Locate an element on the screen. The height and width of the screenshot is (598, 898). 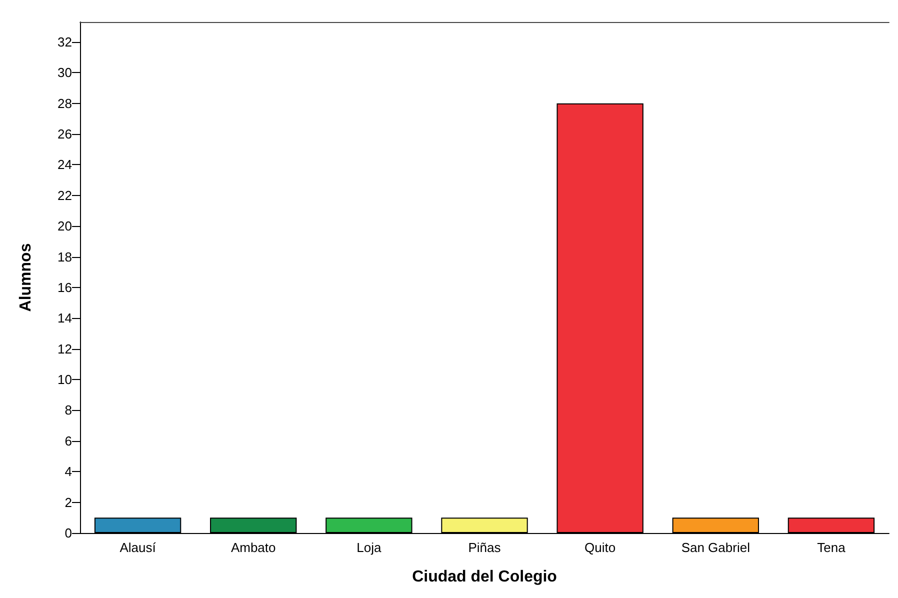
x-tick-label: Loja is located at coordinates (369, 547).